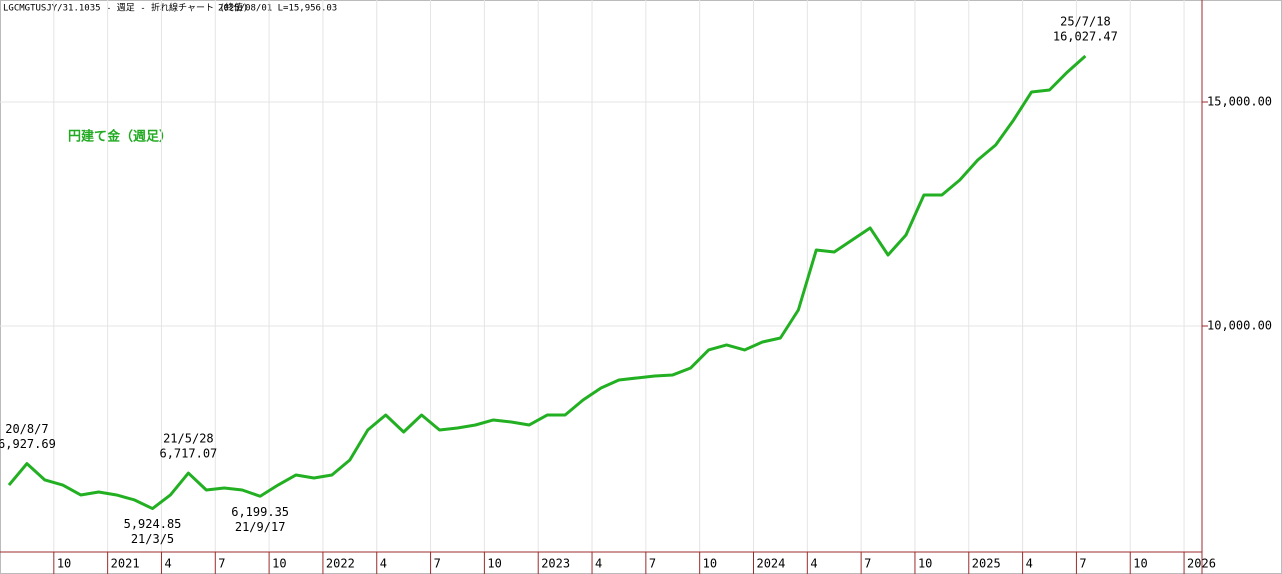 The width and height of the screenshot is (1282, 574). What do you see at coordinates (188, 454) in the screenshot?
I see `annotation: 6,717.07` at bounding box center [188, 454].